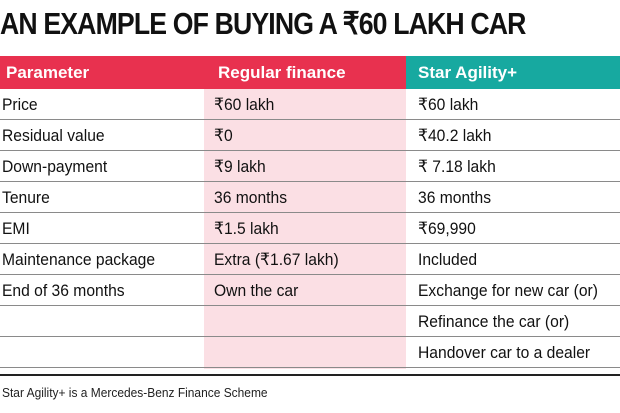 The width and height of the screenshot is (620, 413). What do you see at coordinates (20, 104) in the screenshot?
I see `cell-parameter: Price` at bounding box center [20, 104].